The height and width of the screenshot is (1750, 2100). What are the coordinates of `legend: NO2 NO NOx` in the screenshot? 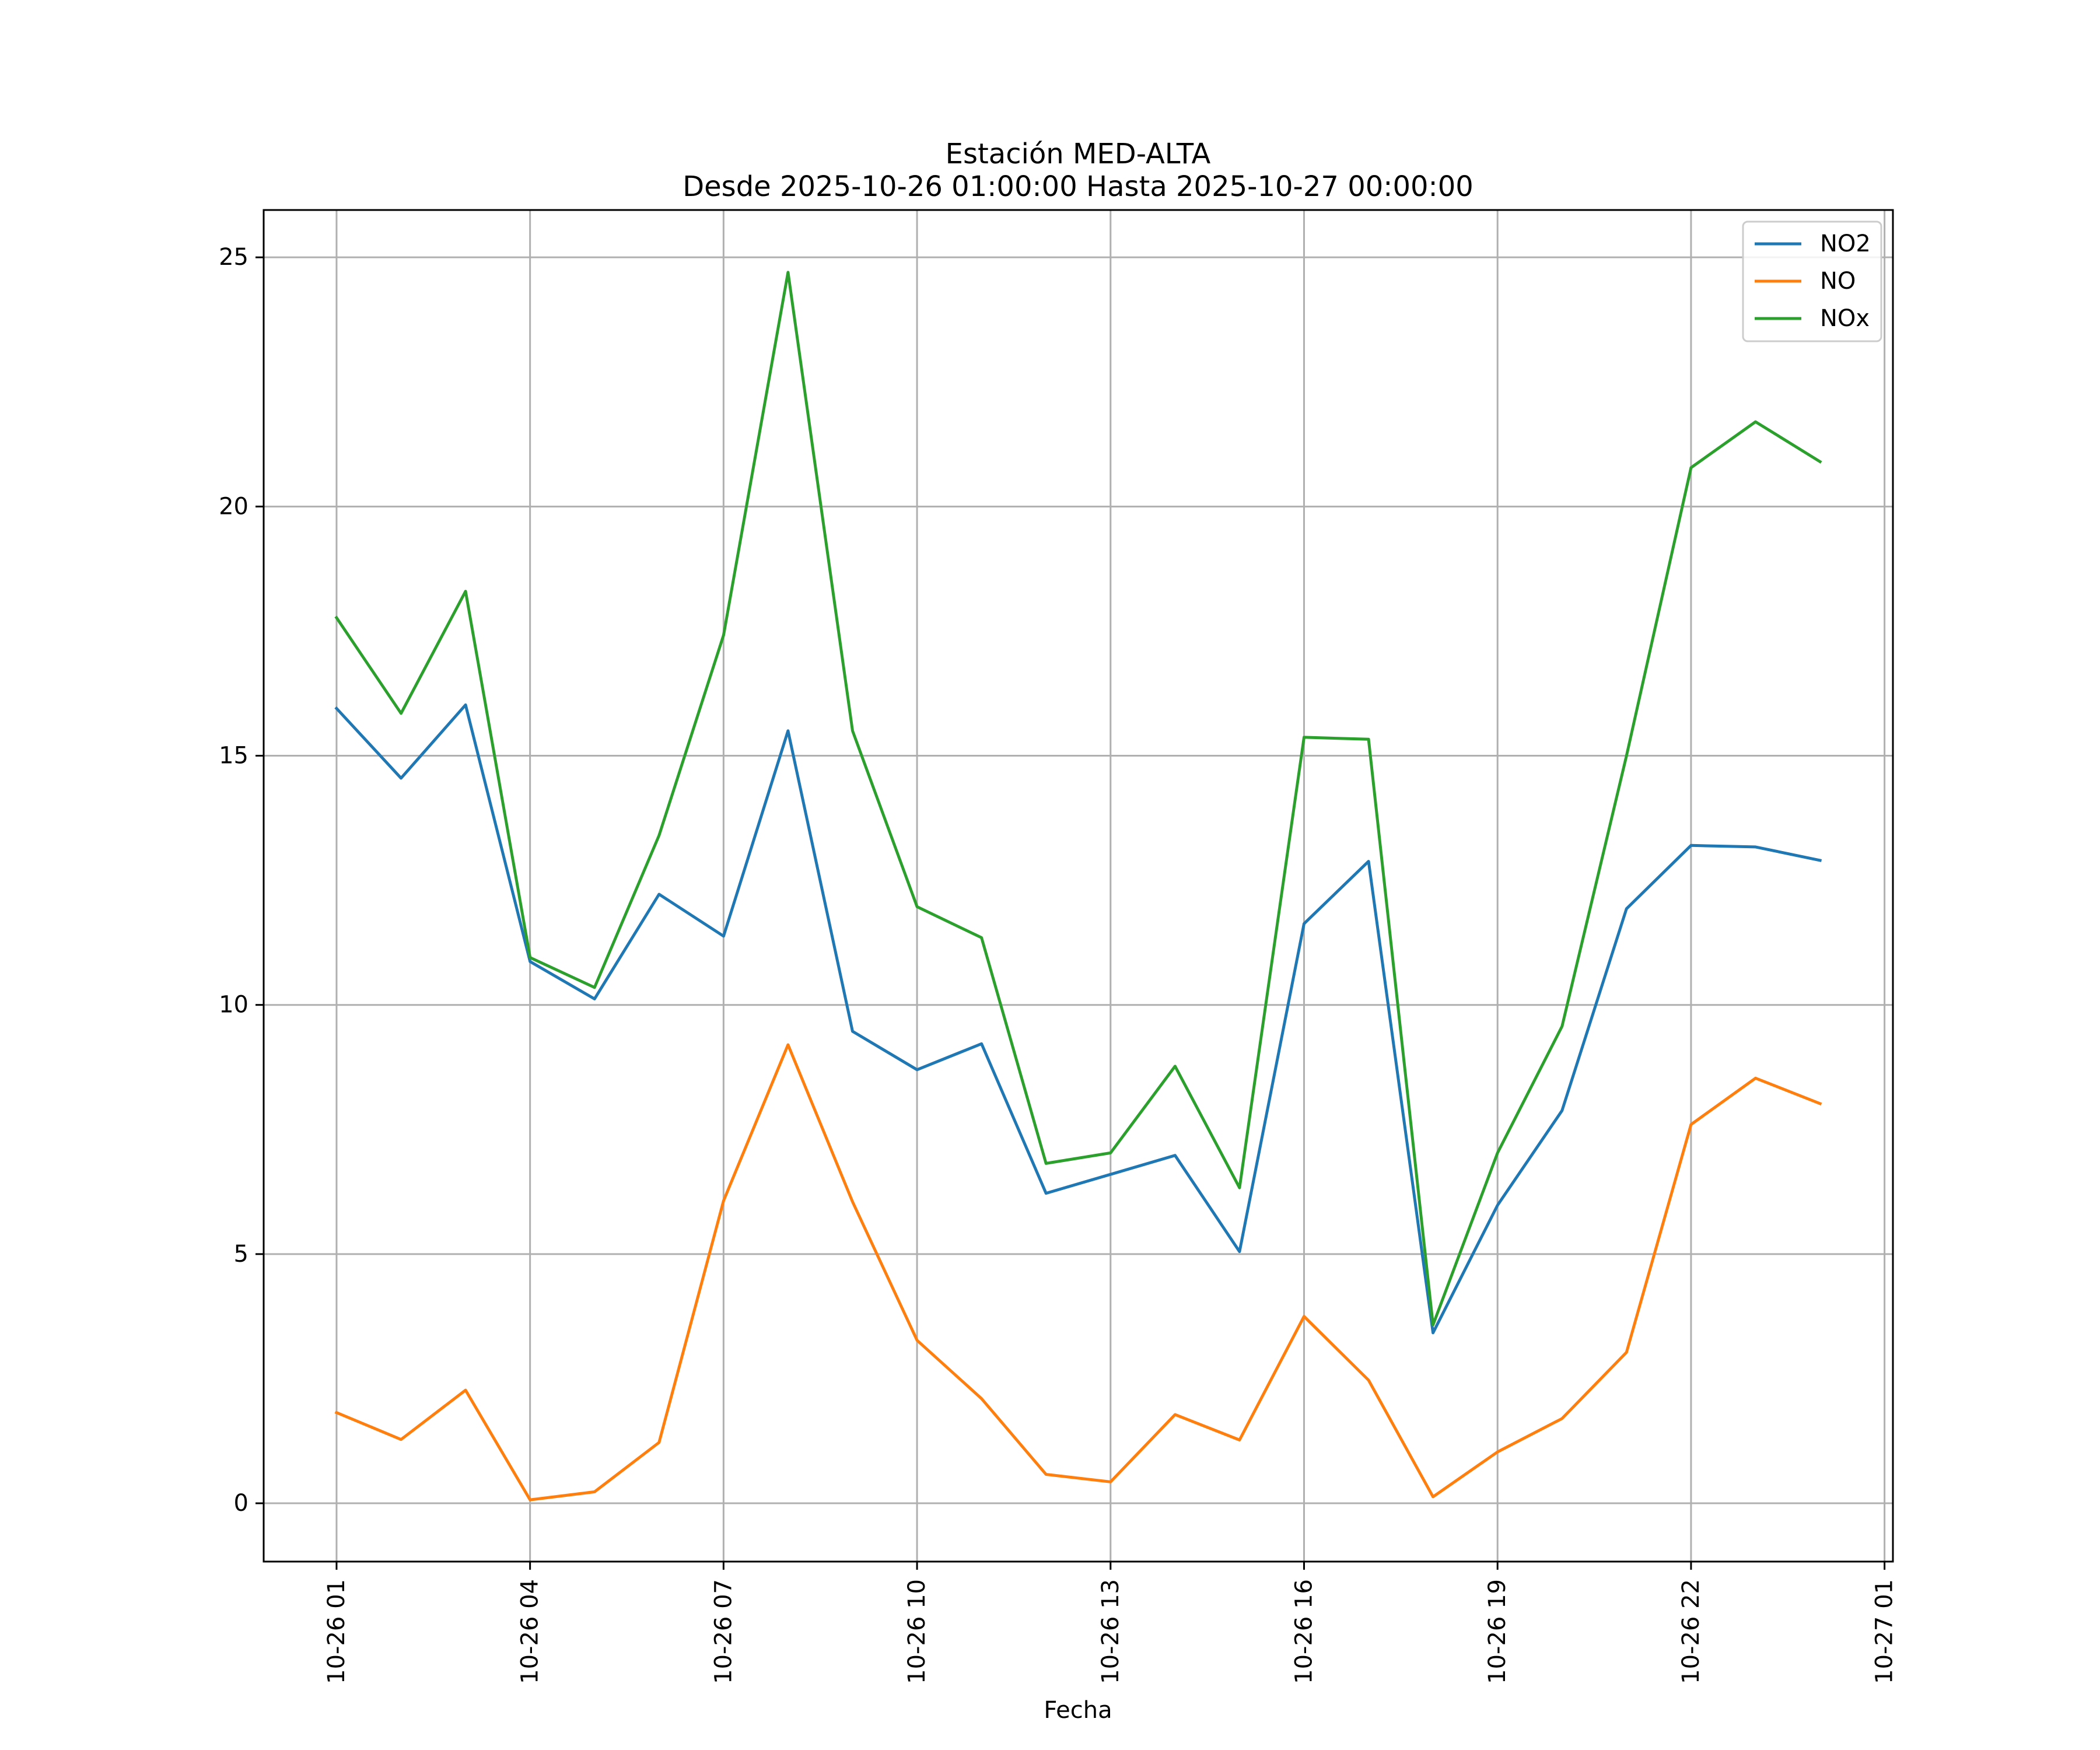 It's located at (1812, 281).